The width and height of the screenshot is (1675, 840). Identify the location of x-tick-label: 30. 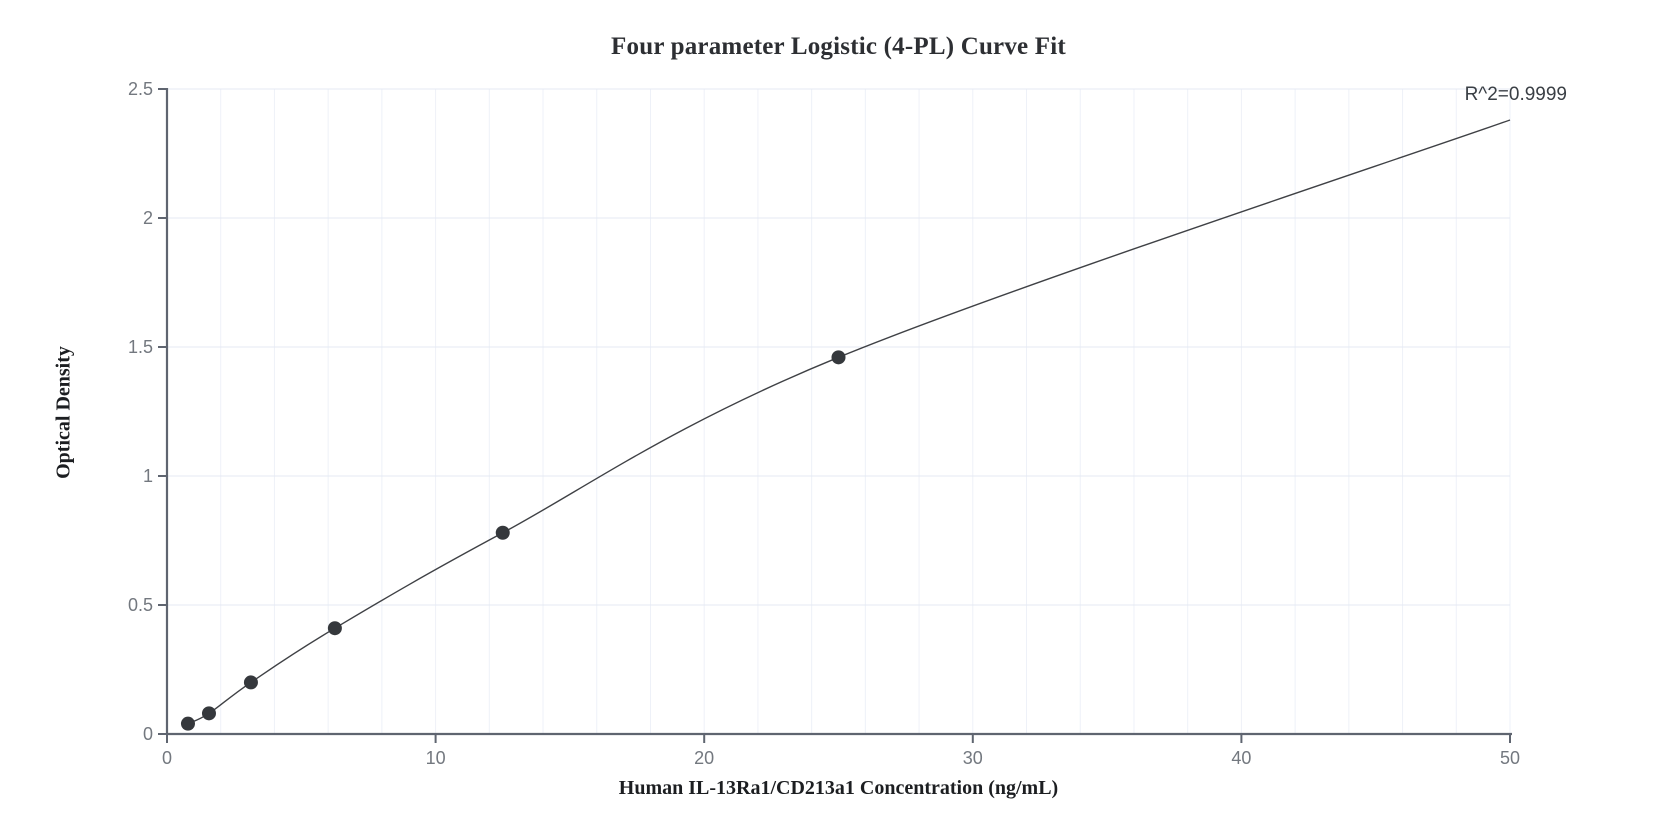
(973, 758).